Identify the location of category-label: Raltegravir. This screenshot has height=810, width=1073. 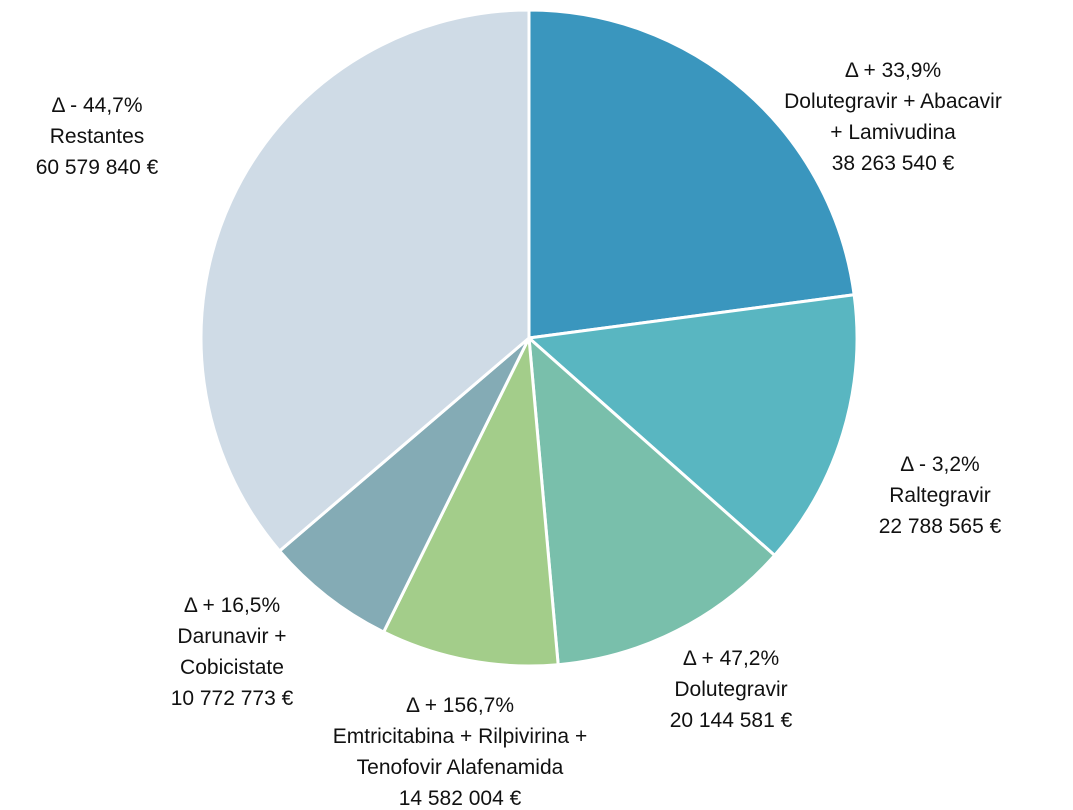
(940, 495).